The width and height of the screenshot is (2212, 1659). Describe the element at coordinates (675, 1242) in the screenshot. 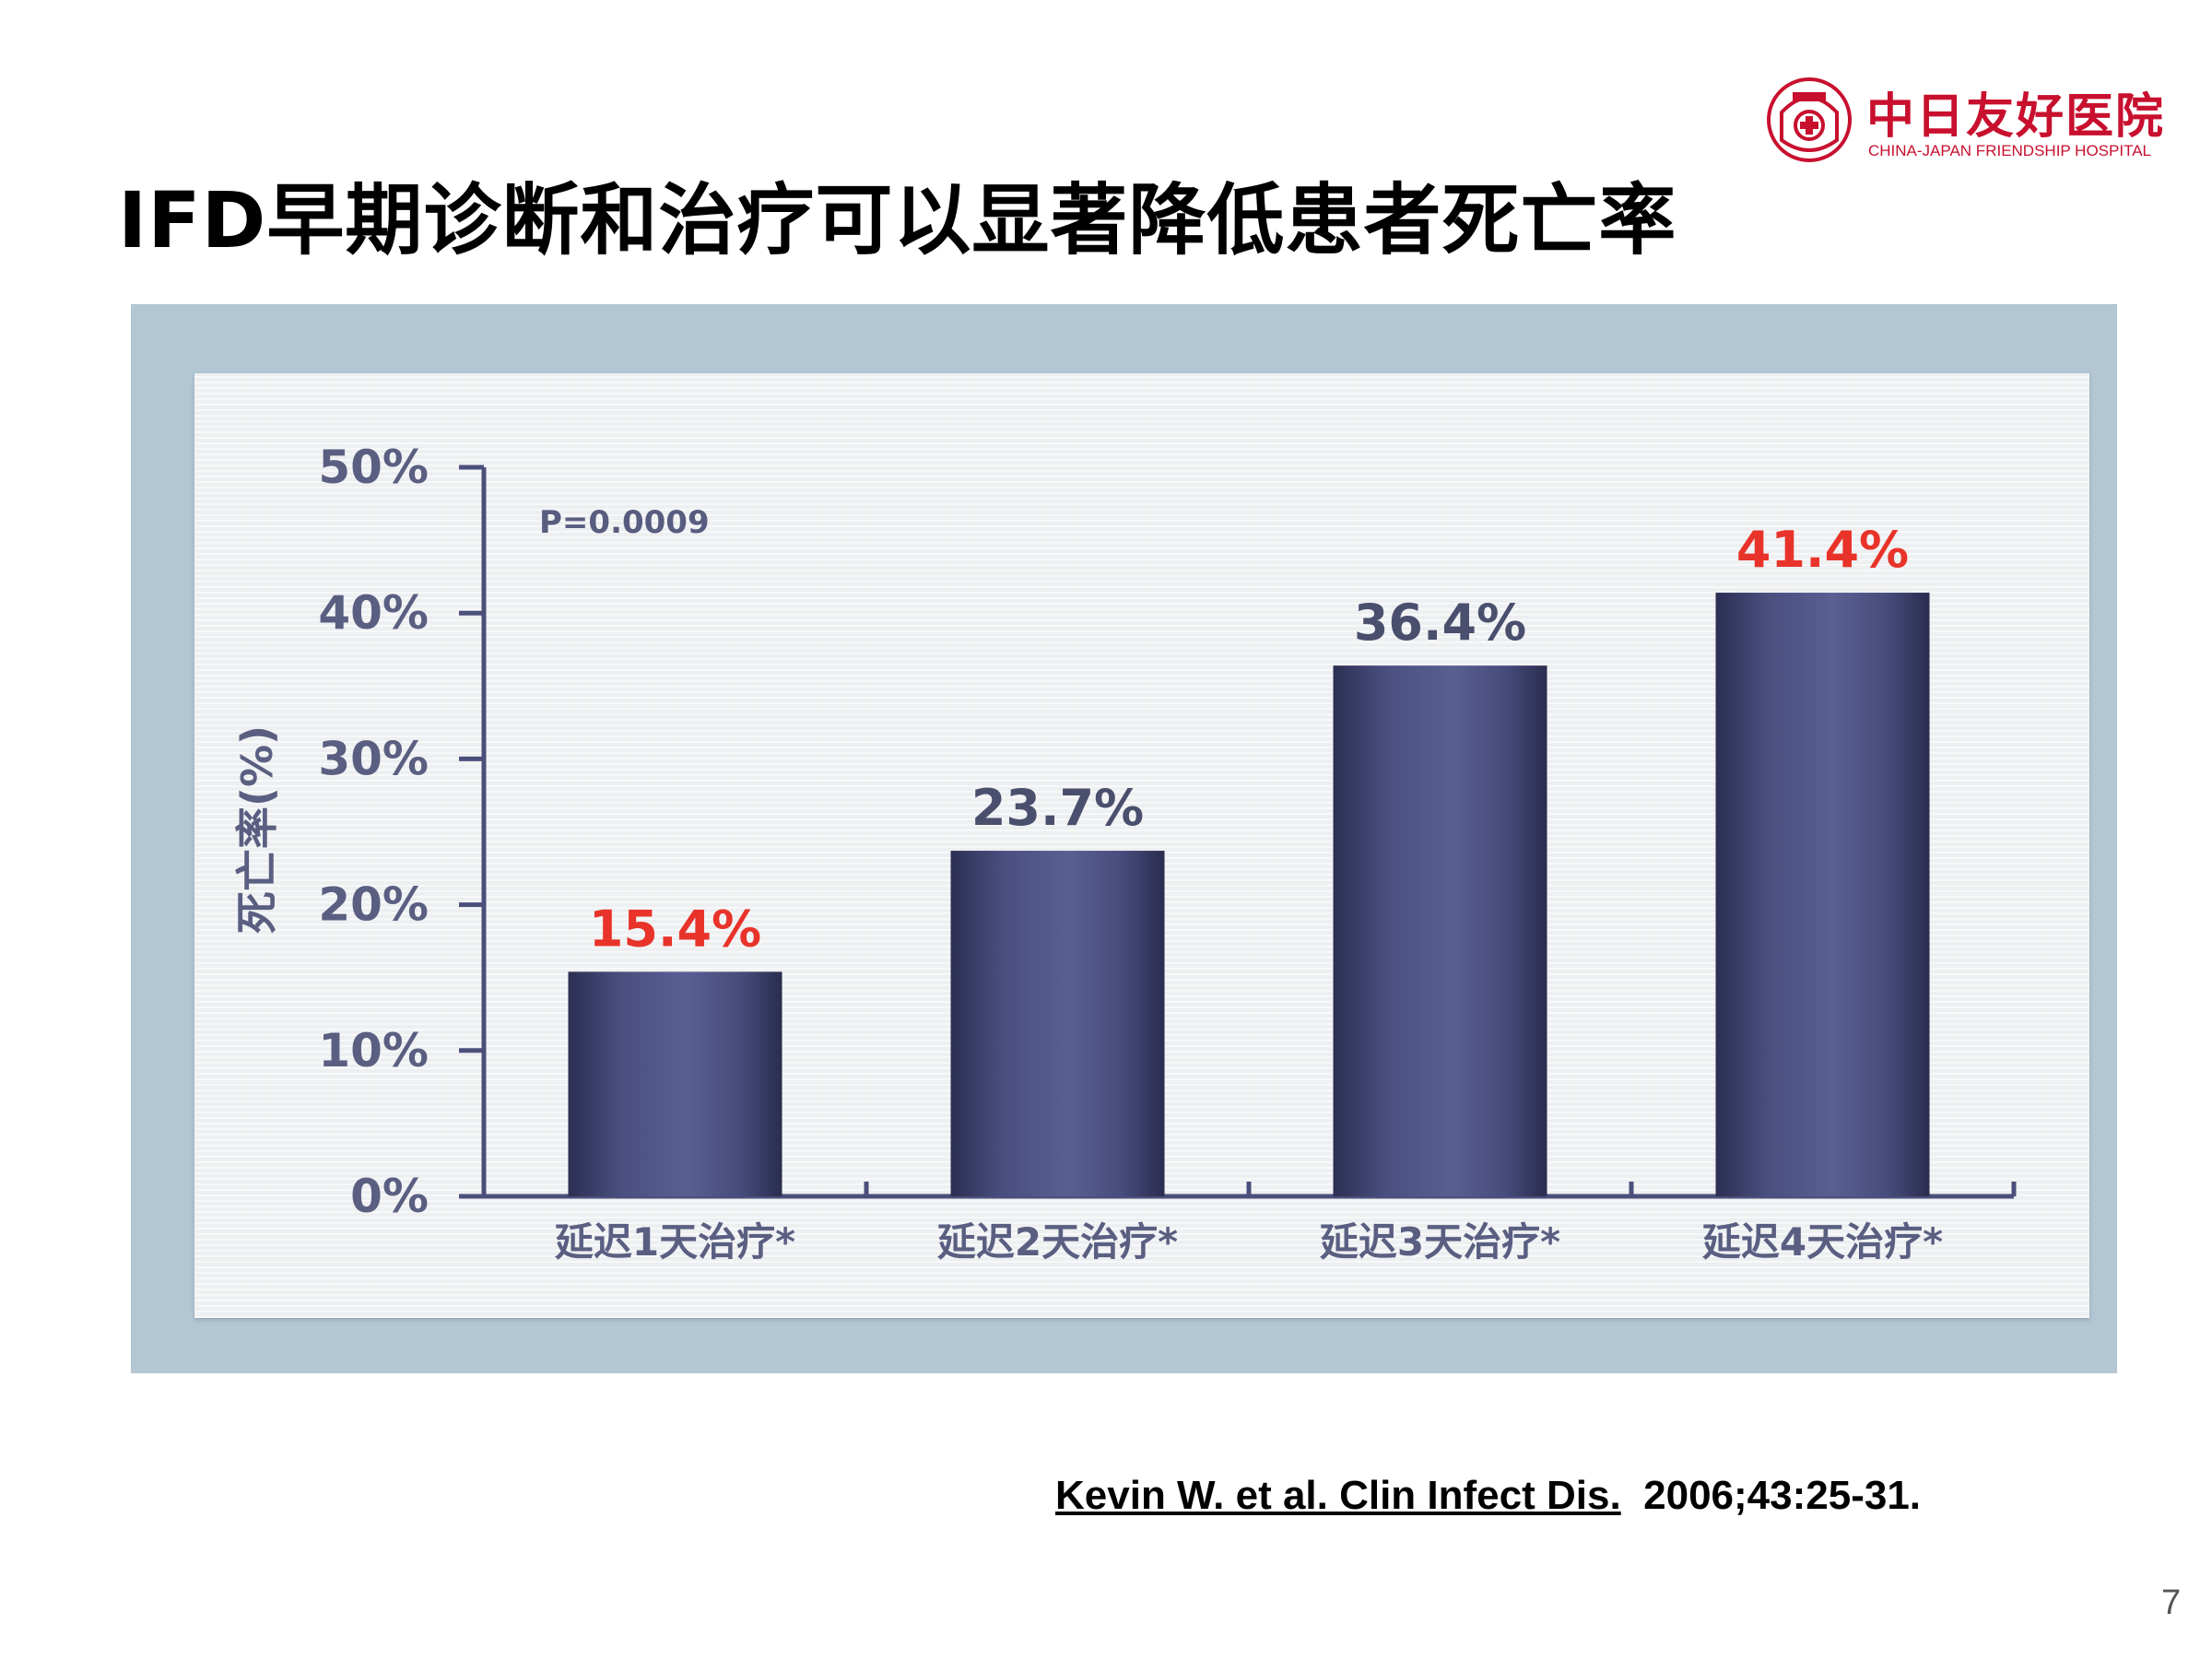

I see `x-tick-label: 延迟1天治疗*` at that location.